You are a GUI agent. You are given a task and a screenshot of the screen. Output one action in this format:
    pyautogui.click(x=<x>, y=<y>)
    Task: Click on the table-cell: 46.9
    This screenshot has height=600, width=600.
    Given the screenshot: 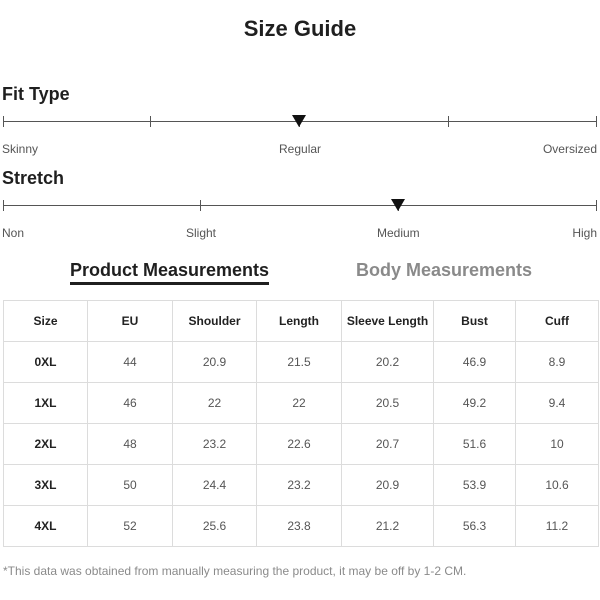 What is the action you would take?
    pyautogui.click(x=474, y=362)
    